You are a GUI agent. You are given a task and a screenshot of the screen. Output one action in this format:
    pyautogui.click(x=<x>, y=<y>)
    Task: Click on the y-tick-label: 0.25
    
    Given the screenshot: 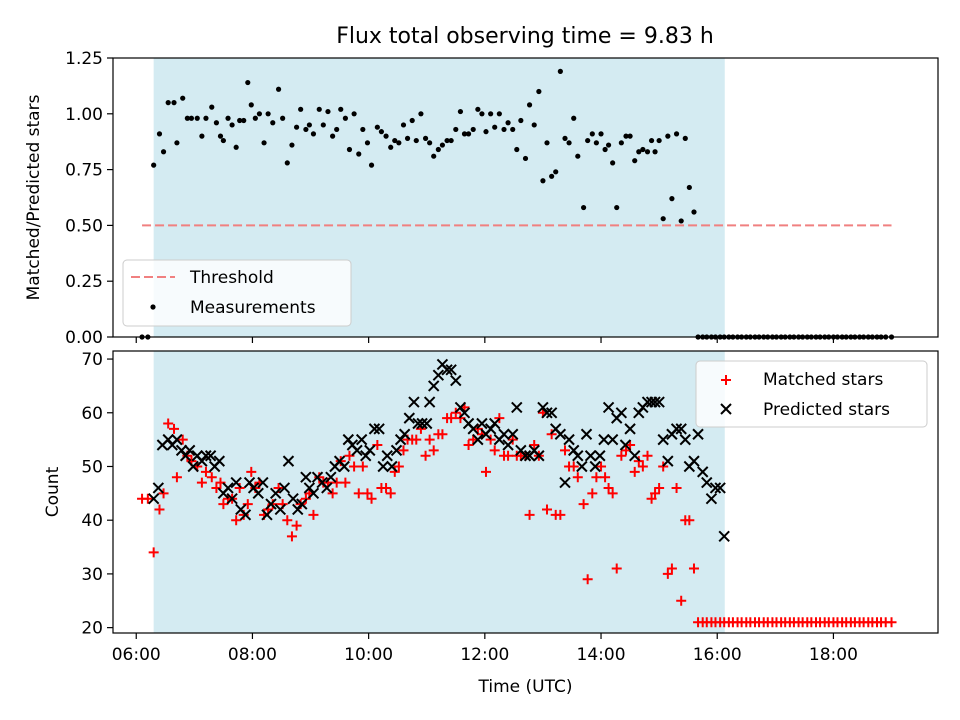 What is the action you would take?
    pyautogui.click(x=84, y=282)
    